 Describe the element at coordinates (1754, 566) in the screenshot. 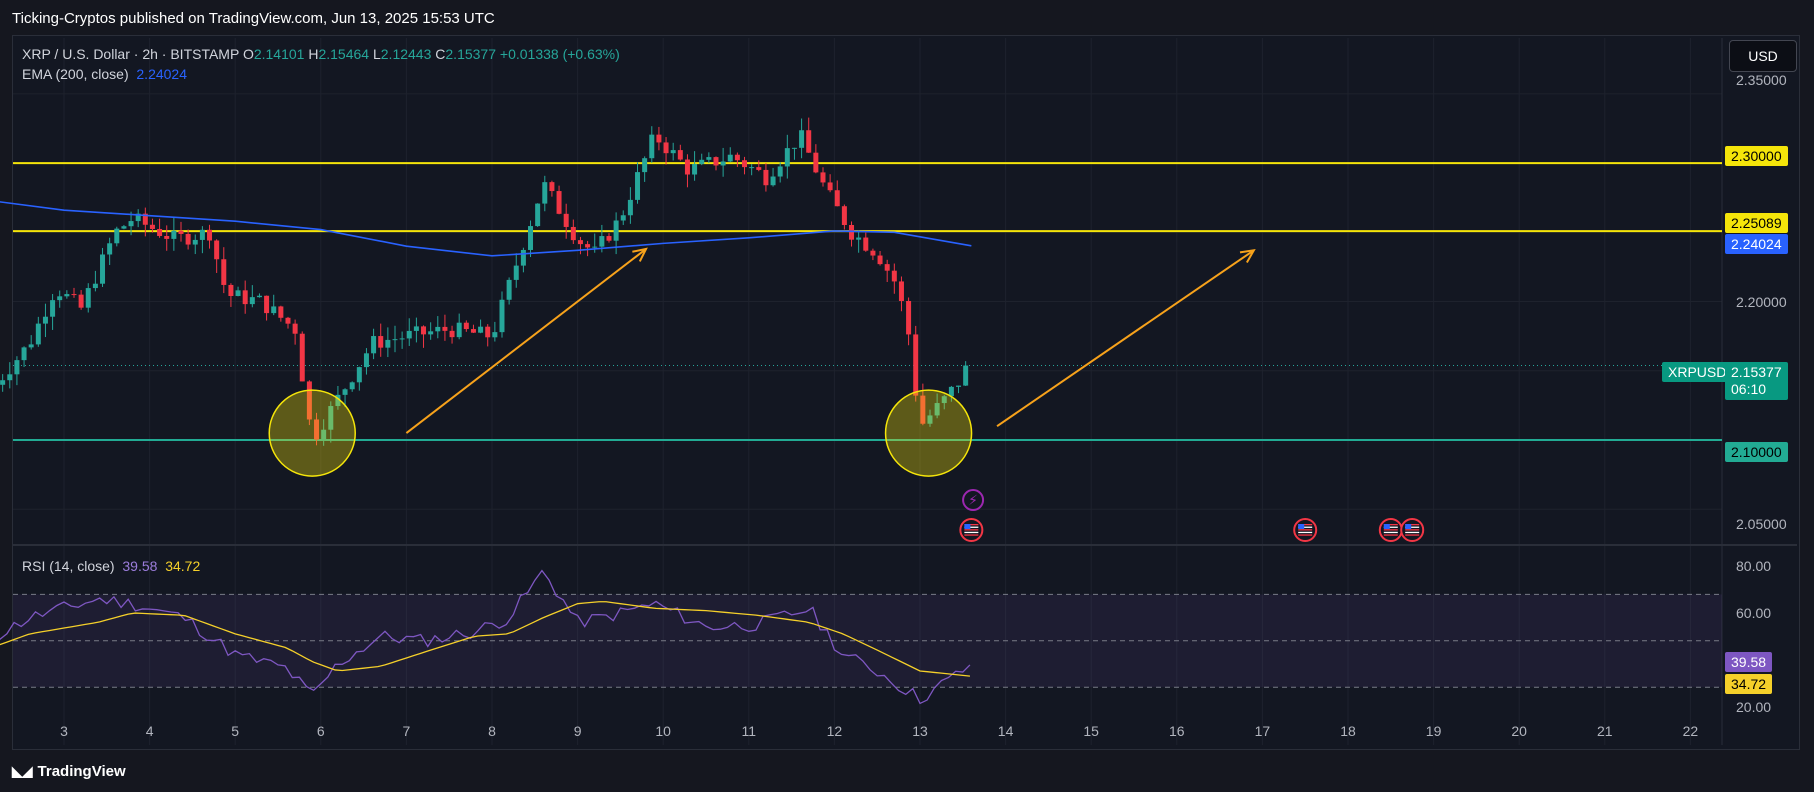

I see `rsi-axis-label: 80.00` at that location.